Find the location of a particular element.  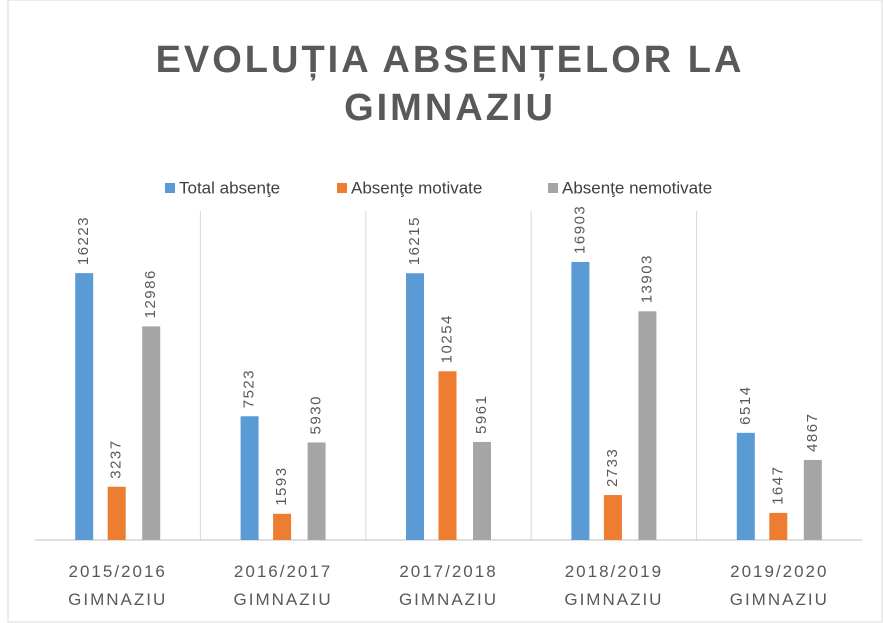

value-label: 7523 is located at coordinates (249, 388).